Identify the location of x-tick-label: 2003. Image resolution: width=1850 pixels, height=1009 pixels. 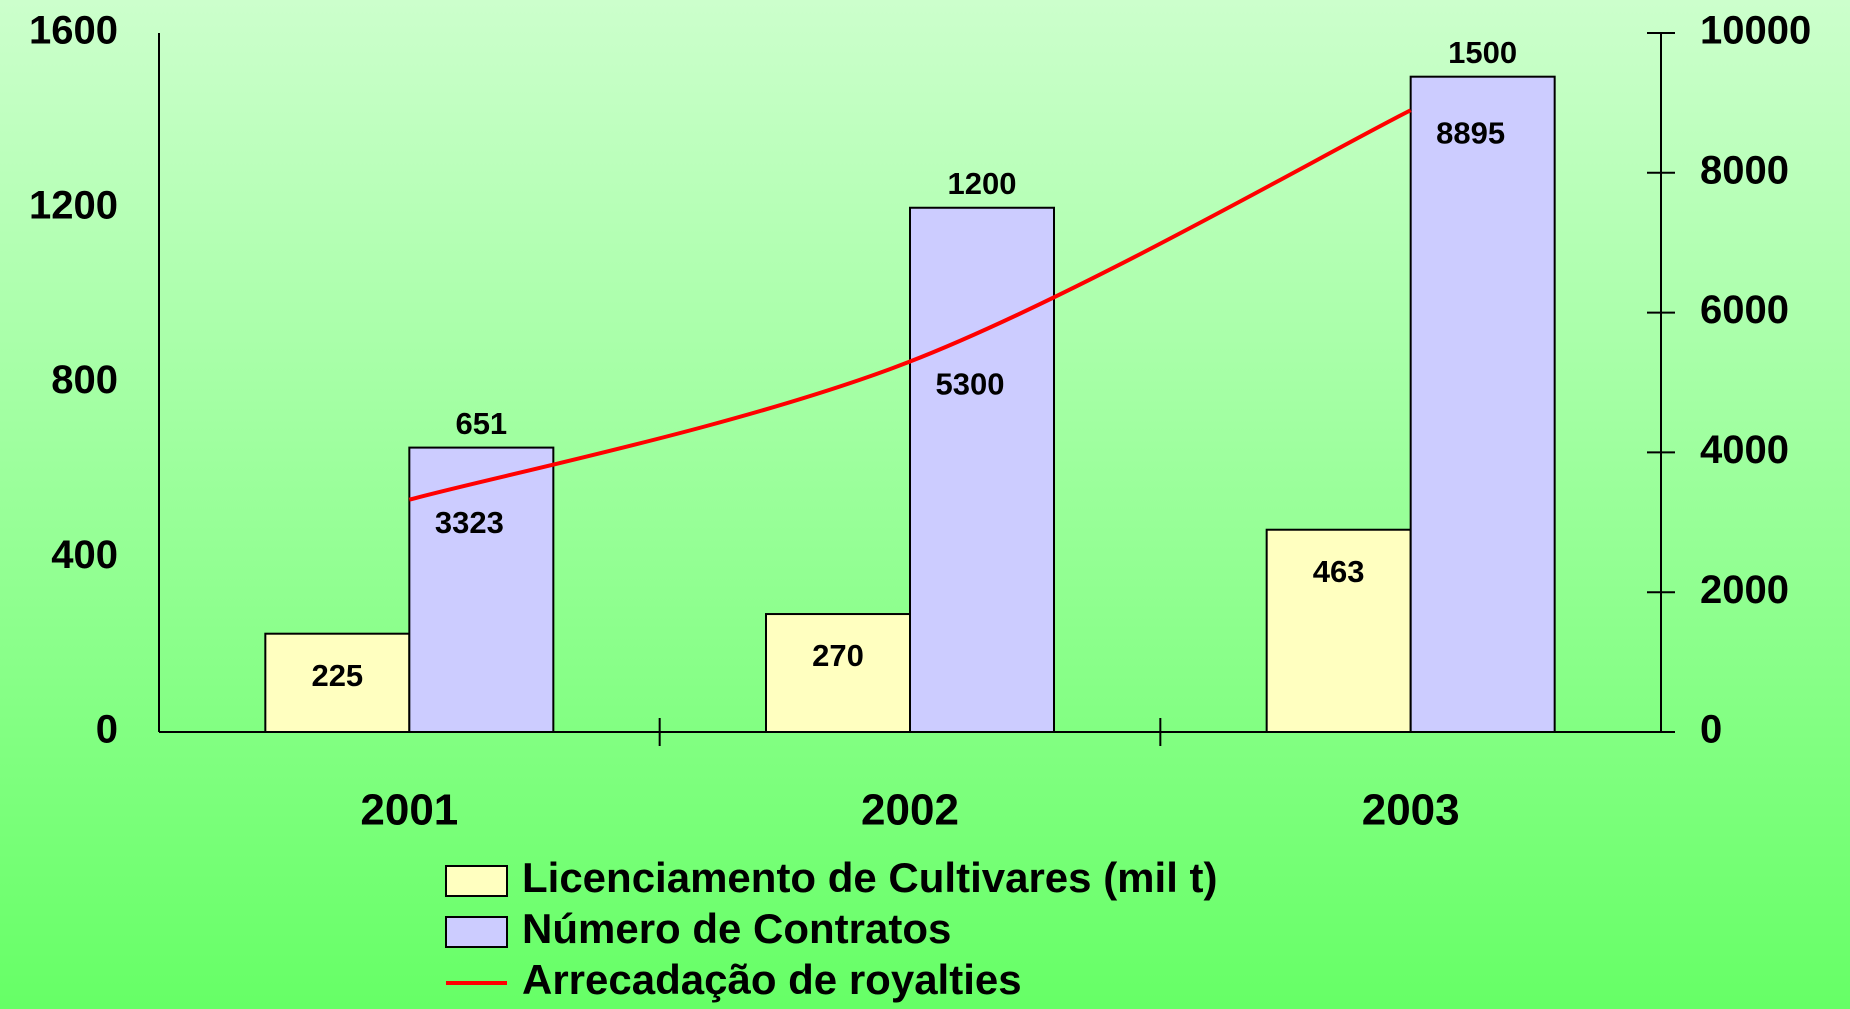
(1411, 810).